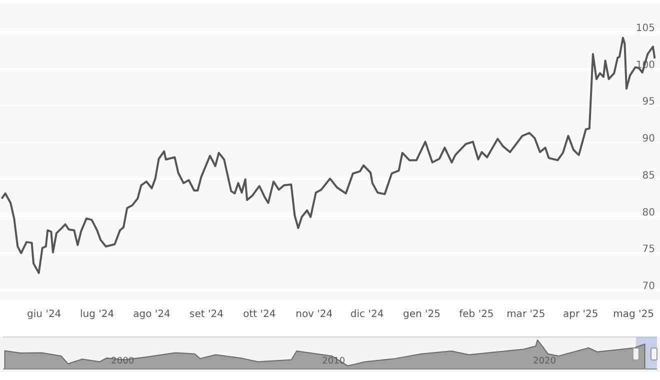 The image size is (660, 380). I want to click on x-tick-label: apr '25, so click(580, 314).